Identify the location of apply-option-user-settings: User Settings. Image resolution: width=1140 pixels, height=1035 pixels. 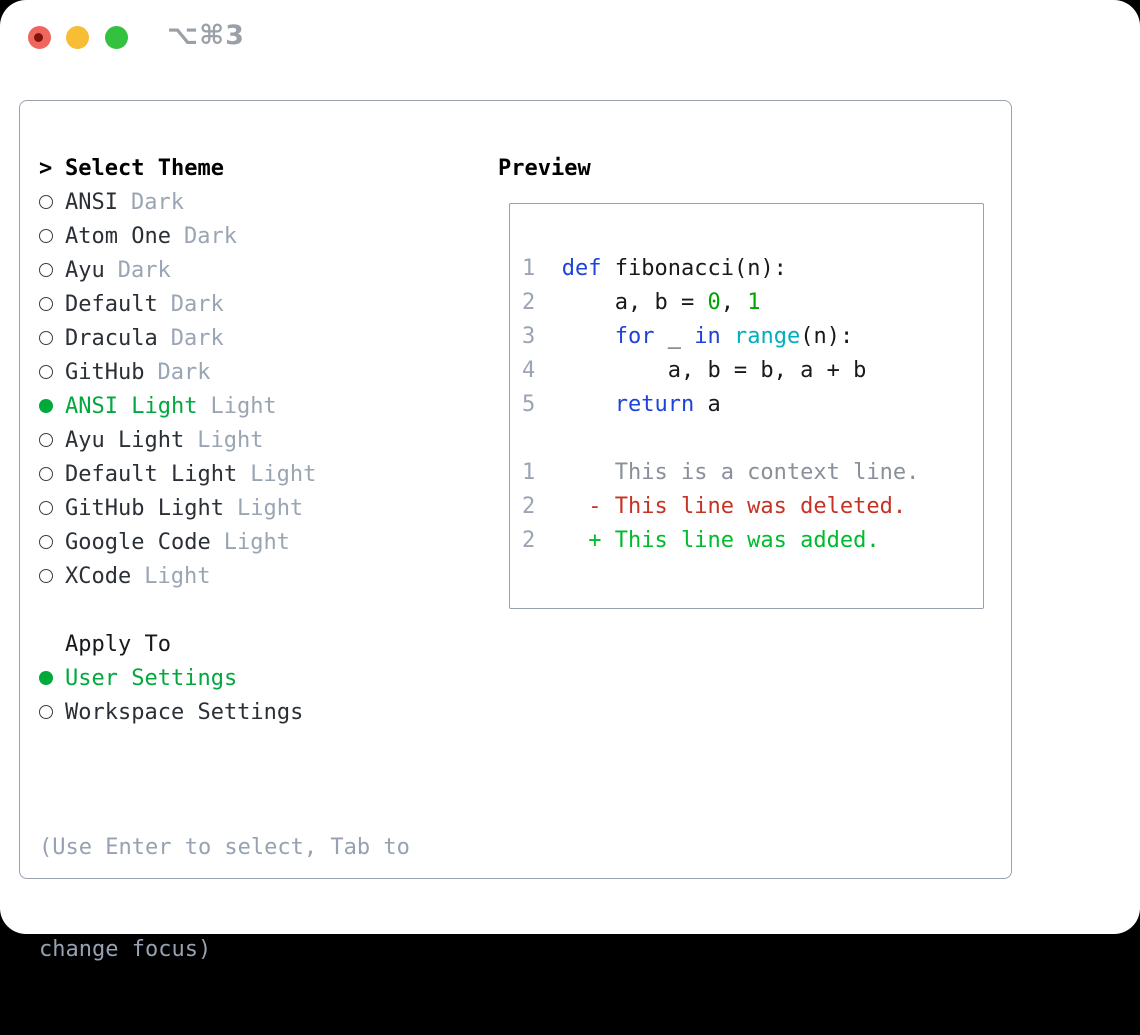
(224, 678).